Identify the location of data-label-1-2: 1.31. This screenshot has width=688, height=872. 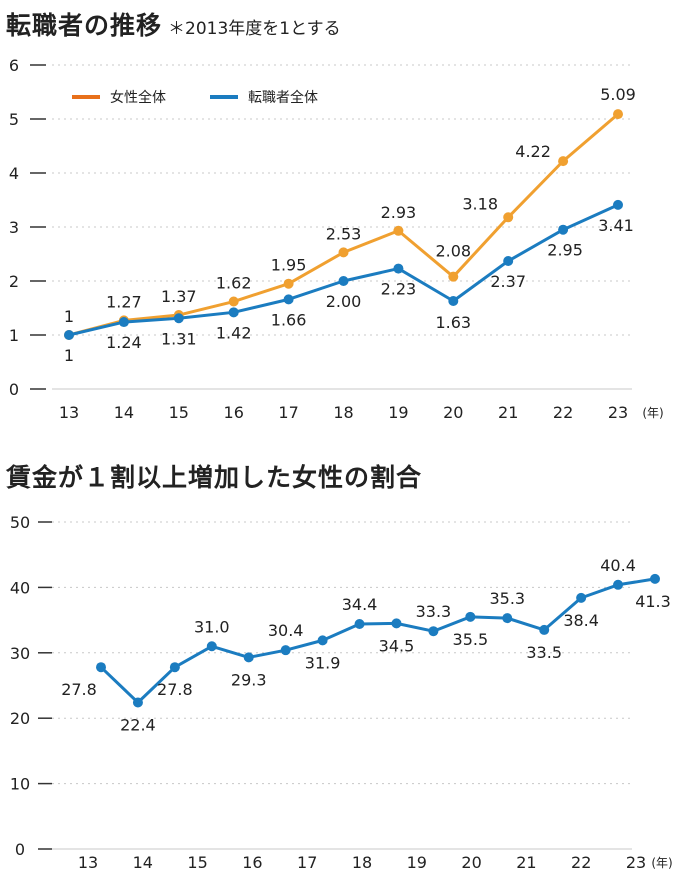
(179, 338).